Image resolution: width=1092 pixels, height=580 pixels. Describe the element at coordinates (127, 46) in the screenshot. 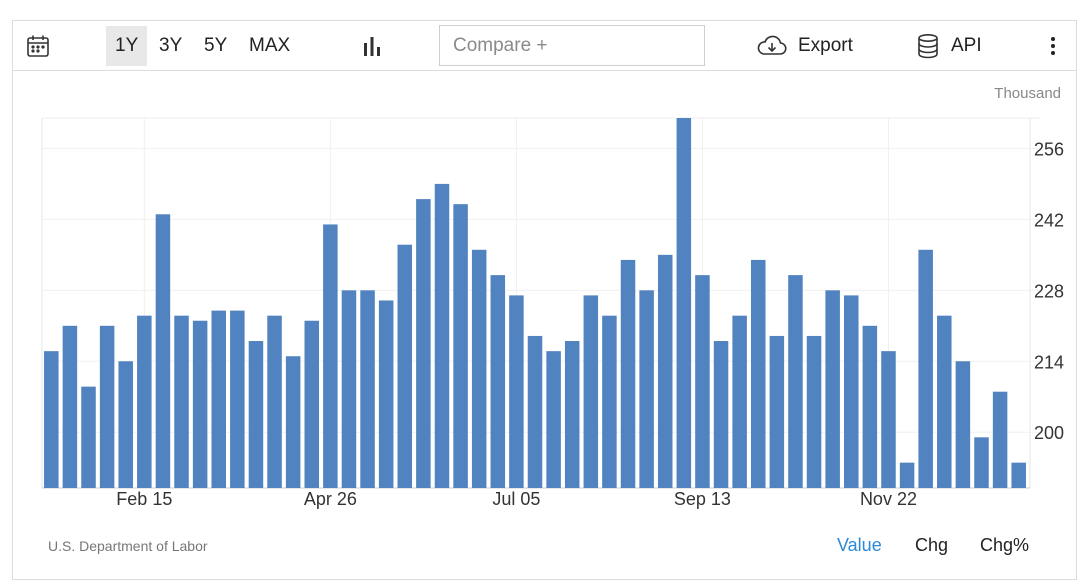

I see `range-1y-button: 1Y` at that location.